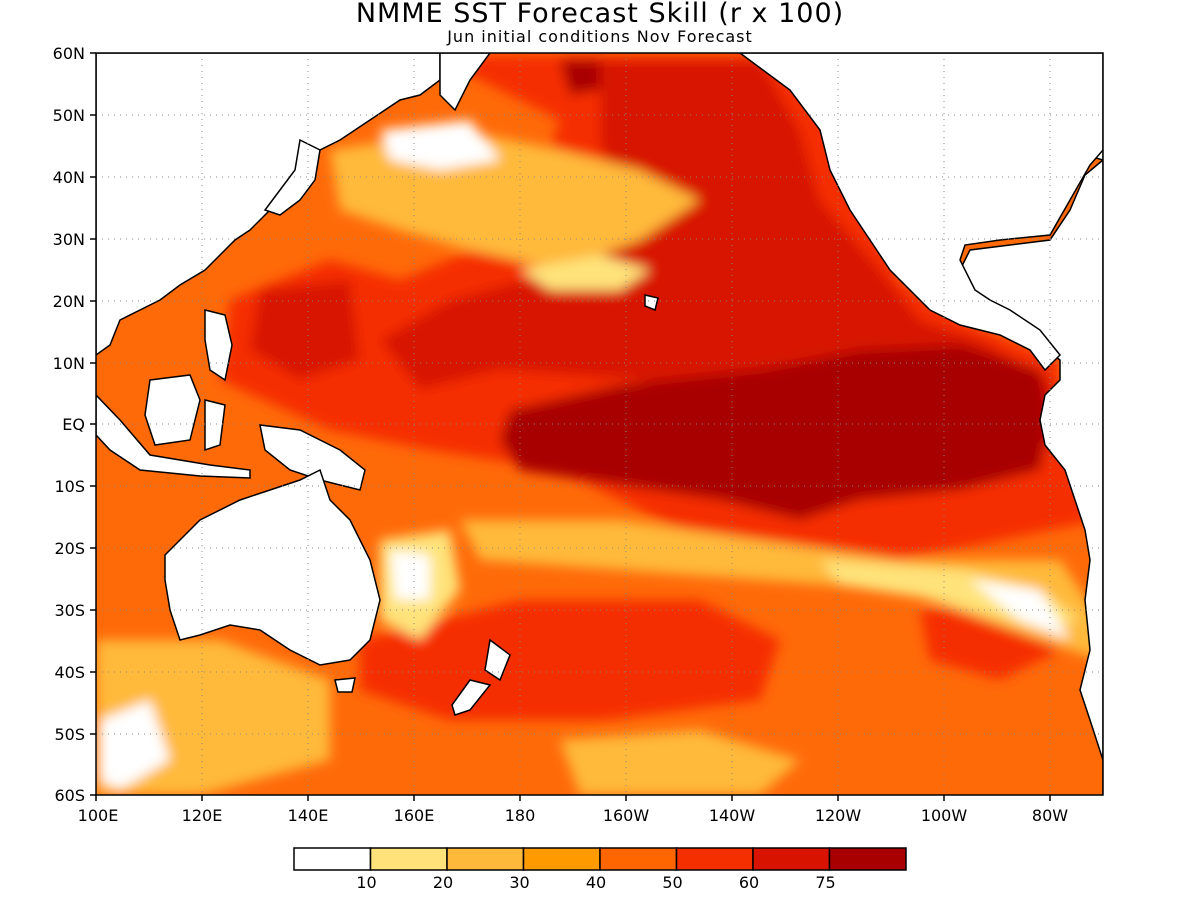 The width and height of the screenshot is (1200, 900). What do you see at coordinates (585, 272) in the screenshot?
I see `field-region-low-subtropical-north` at bounding box center [585, 272].